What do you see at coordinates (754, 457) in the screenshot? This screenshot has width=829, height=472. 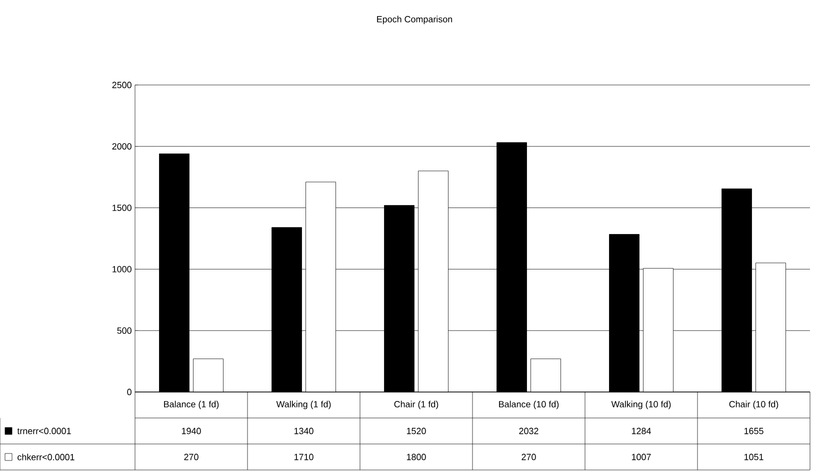 I see `data-label: 1051` at bounding box center [754, 457].